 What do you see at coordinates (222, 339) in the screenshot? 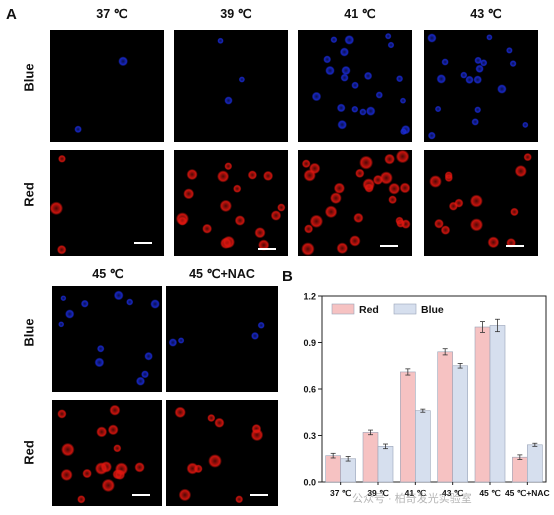
I see `micrograph-blue-45-nac` at bounding box center [222, 339].